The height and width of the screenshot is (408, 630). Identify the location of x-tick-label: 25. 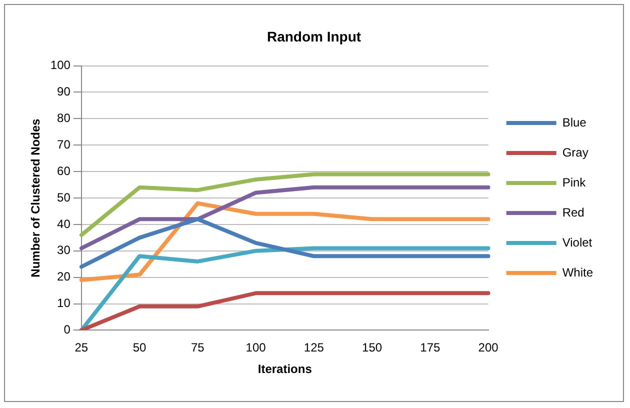
(81, 347).